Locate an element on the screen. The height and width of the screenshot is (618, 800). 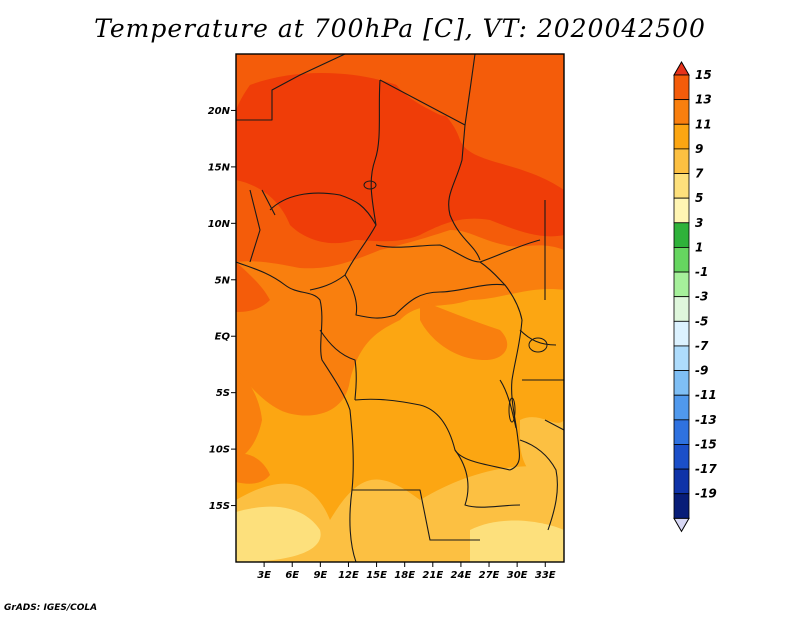
colorbar-label: -13 is located at coordinates (706, 420).